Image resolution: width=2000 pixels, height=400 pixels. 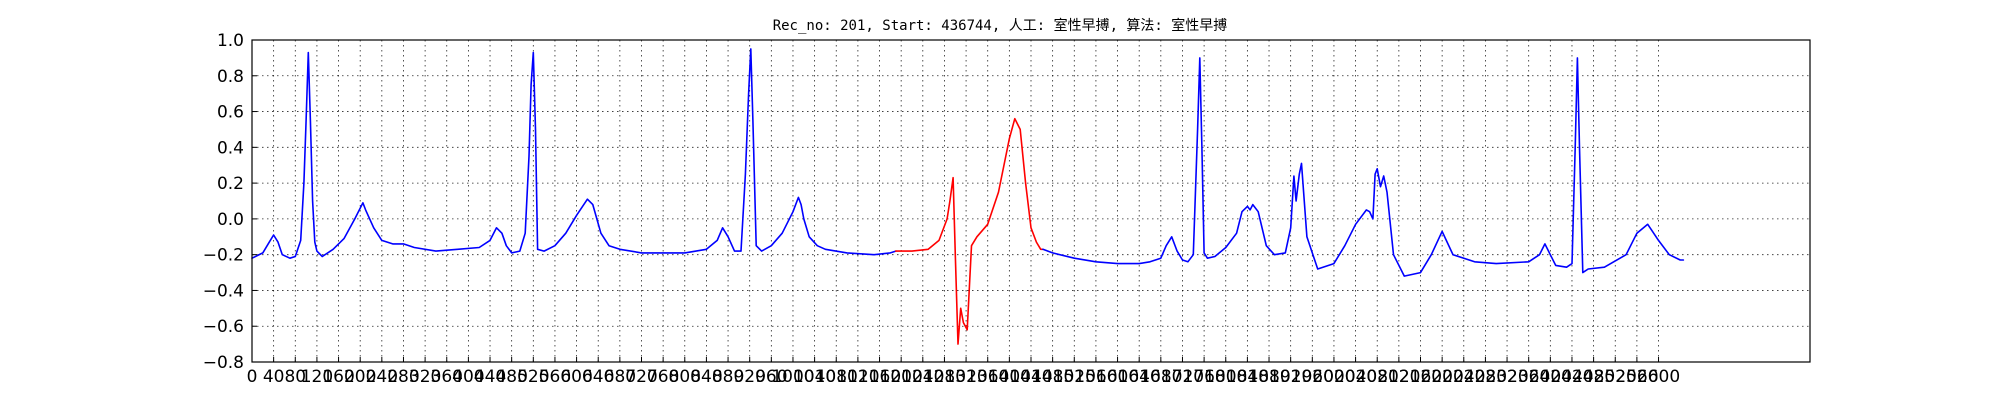 What do you see at coordinates (230, 113) in the screenshot?
I see `y-tick-label: 0.6` at bounding box center [230, 113].